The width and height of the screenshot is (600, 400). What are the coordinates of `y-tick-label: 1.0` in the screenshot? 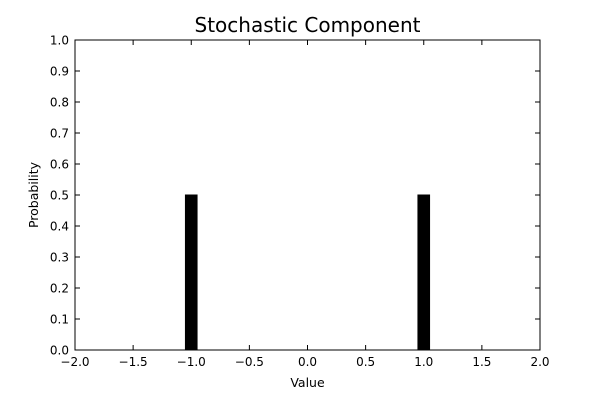 It's located at (59, 41).